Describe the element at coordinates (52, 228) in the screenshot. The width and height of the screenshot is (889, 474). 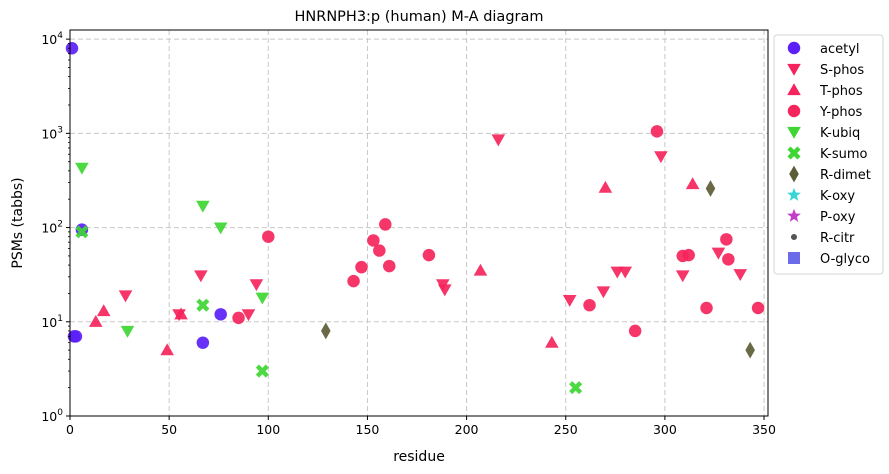
I see `y-tick-label: 10²` at that location.